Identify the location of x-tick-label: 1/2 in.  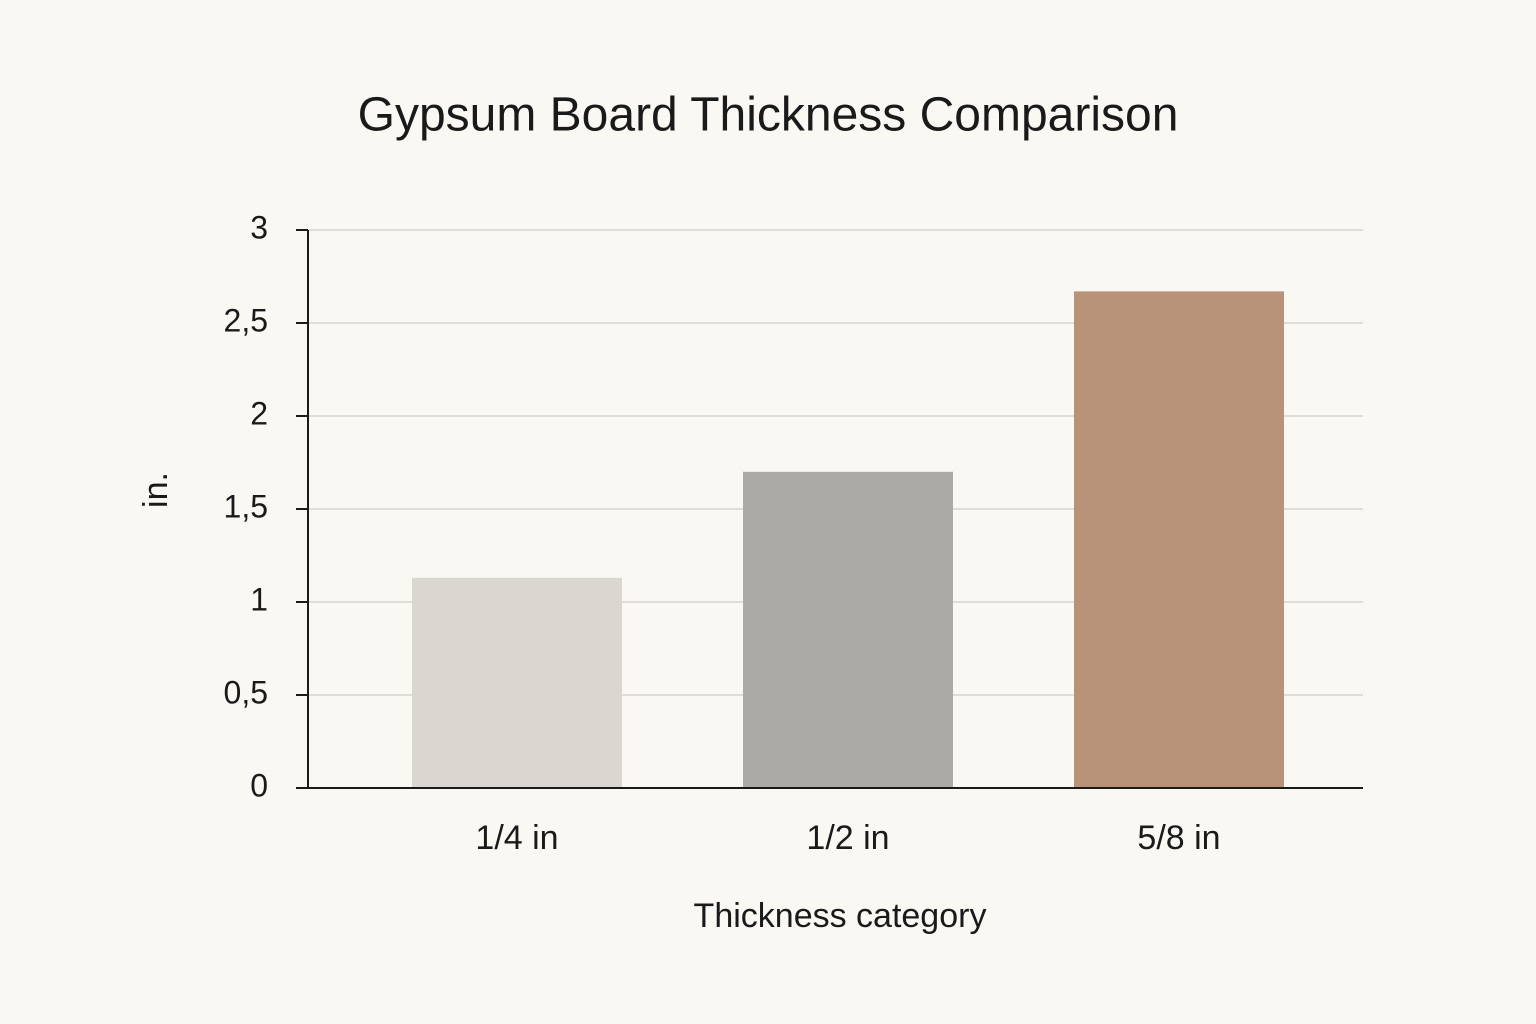
(847, 838).